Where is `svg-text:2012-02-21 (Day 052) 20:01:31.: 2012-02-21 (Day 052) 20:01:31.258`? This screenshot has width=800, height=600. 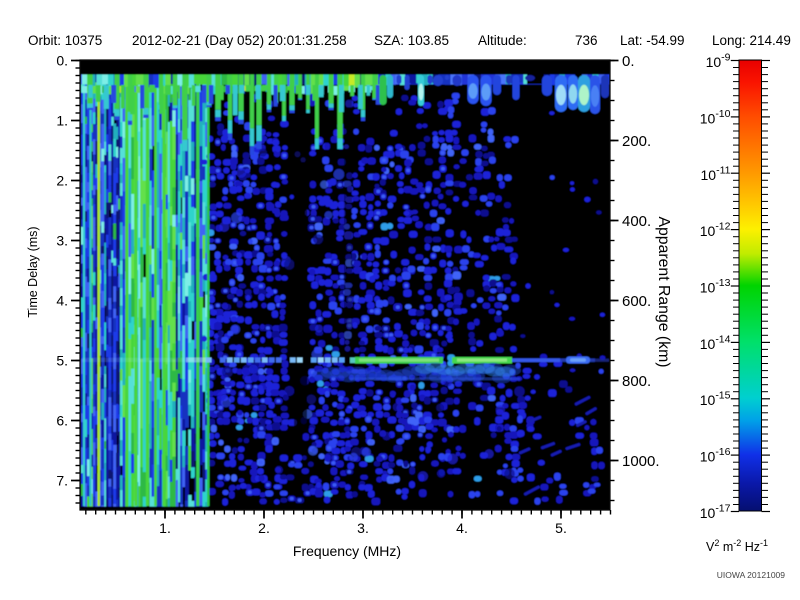 svg-text:2012-02-21 (Day 052) 20:01:31.: 2012-02-21 (Day 052) 20:01:31.258 is located at coordinates (239, 40).